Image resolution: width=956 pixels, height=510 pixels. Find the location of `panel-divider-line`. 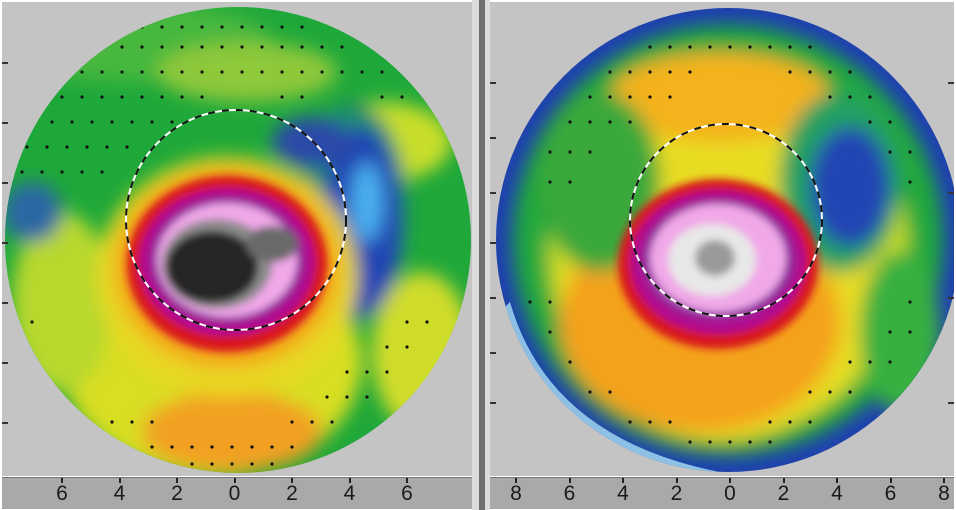

panel-divider-line is located at coordinates (482, 255).